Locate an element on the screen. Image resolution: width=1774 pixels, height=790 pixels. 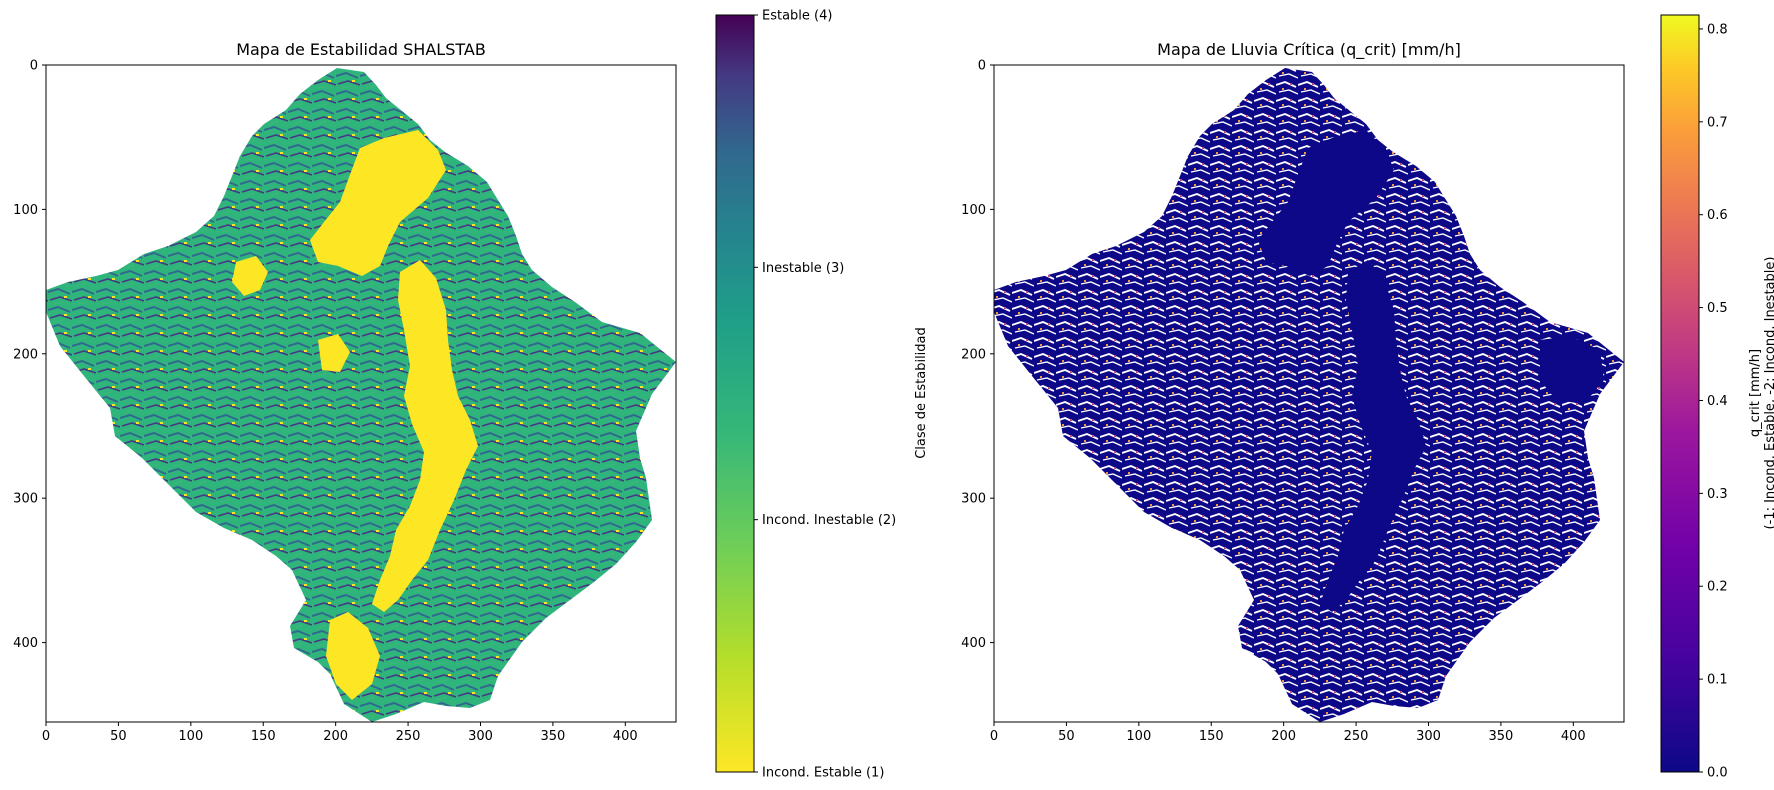
y-tick-label-stability: 0 is located at coordinates (34, 66).